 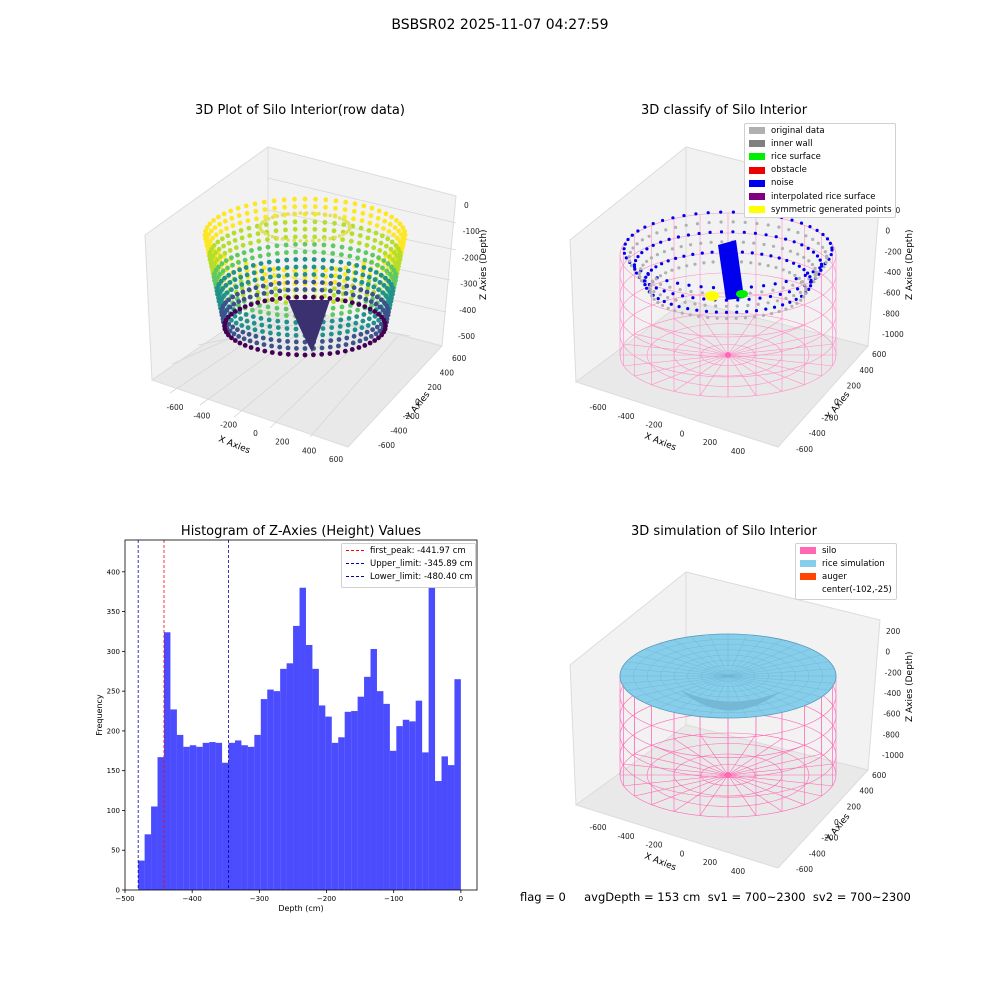 I want to click on panel4-x-tick-2: -200, so click(x=653, y=845).